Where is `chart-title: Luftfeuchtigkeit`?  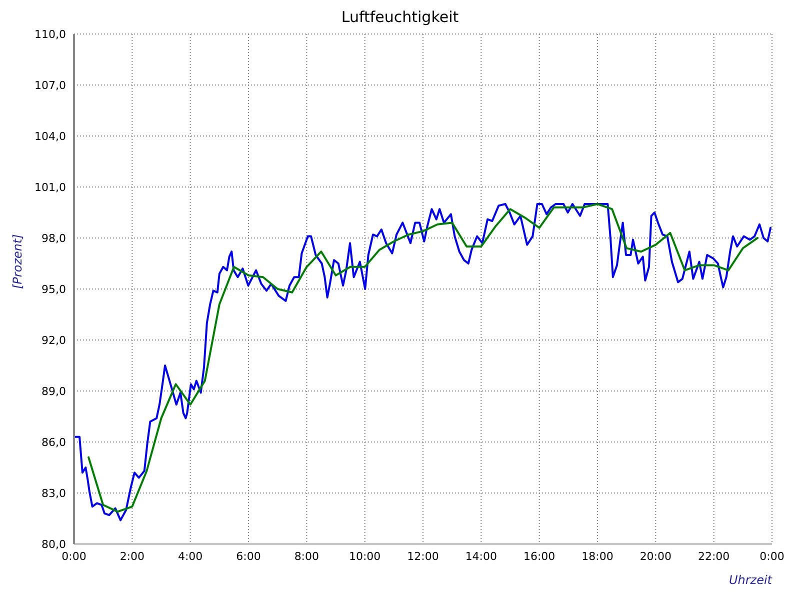 chart-title: Luftfeuchtigkeit is located at coordinates (400, 18).